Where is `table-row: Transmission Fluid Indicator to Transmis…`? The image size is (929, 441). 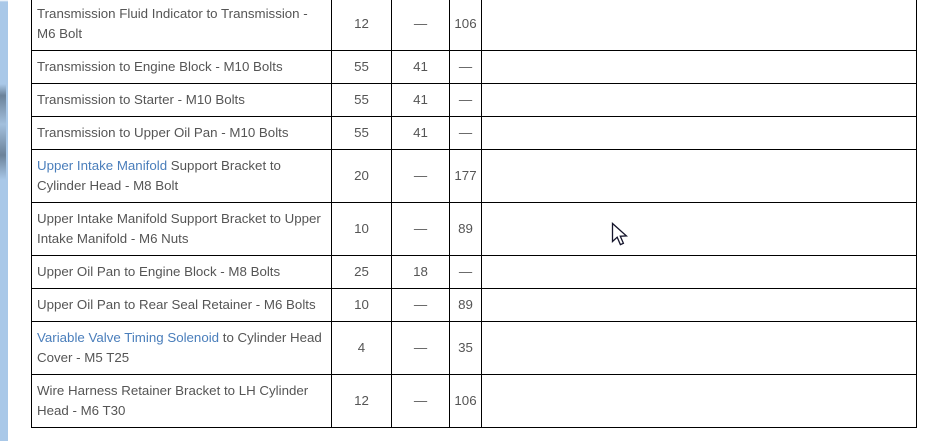
table-row: Transmission Fluid Indicator to Transmis… is located at coordinates (474, 25).